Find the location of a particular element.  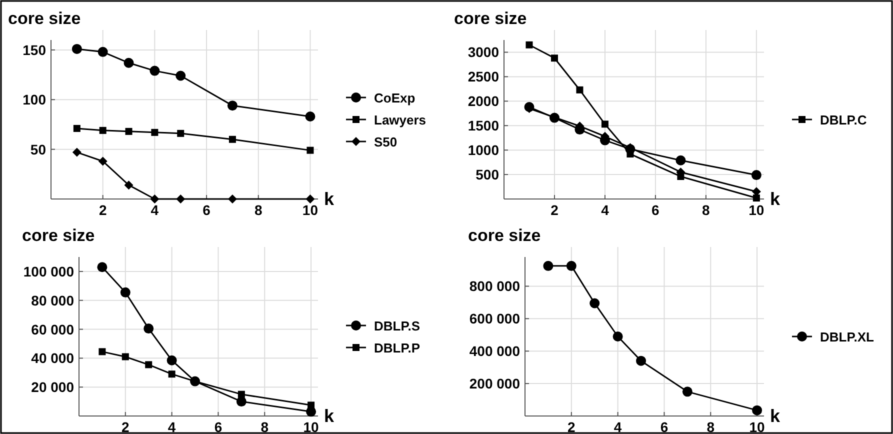

legend-label: DBLP.P is located at coordinates (397, 348).